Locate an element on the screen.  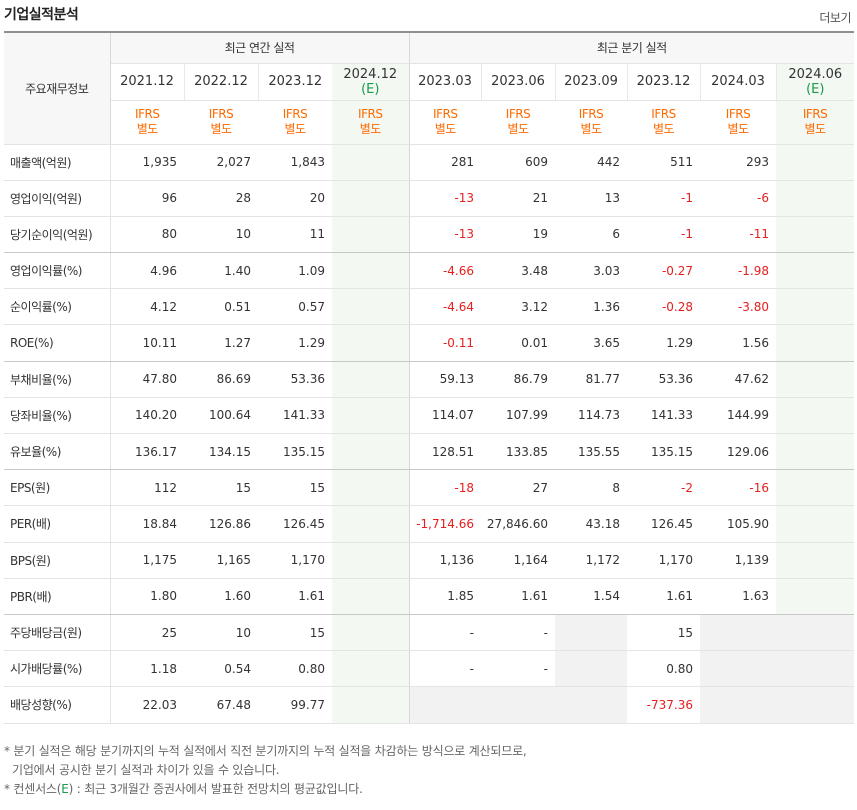
table-cell: 114.07 is located at coordinates (445, 416).